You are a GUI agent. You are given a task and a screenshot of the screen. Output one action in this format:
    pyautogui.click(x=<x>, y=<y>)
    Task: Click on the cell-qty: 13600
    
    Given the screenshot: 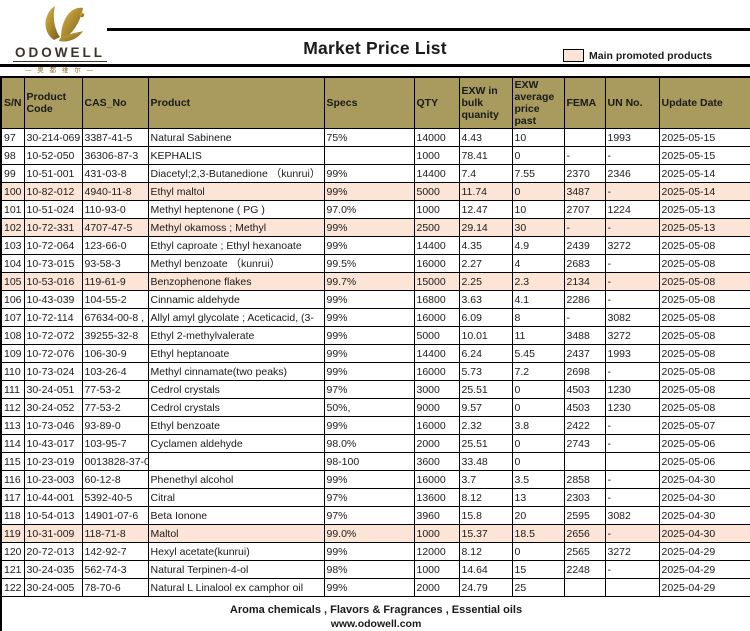 What is the action you would take?
    pyautogui.click(x=436, y=498)
    